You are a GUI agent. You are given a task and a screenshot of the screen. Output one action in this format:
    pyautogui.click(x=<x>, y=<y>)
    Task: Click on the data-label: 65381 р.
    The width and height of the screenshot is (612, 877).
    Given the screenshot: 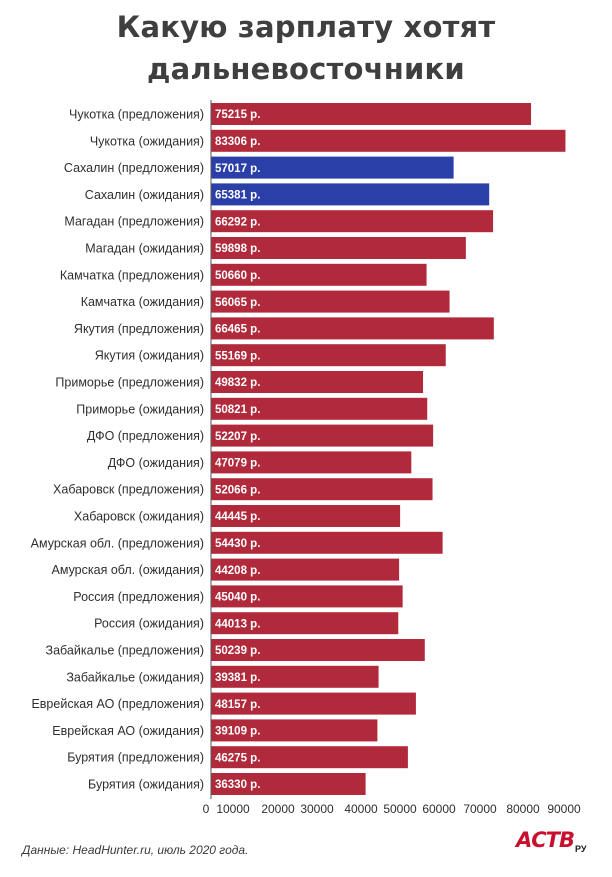 What is the action you would take?
    pyautogui.click(x=237, y=196)
    